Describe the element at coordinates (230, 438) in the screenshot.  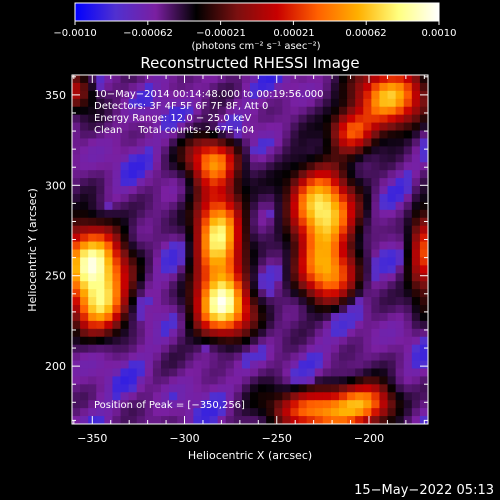
I see `x-tick-labels: −350 −300 −250 −200` at that location.